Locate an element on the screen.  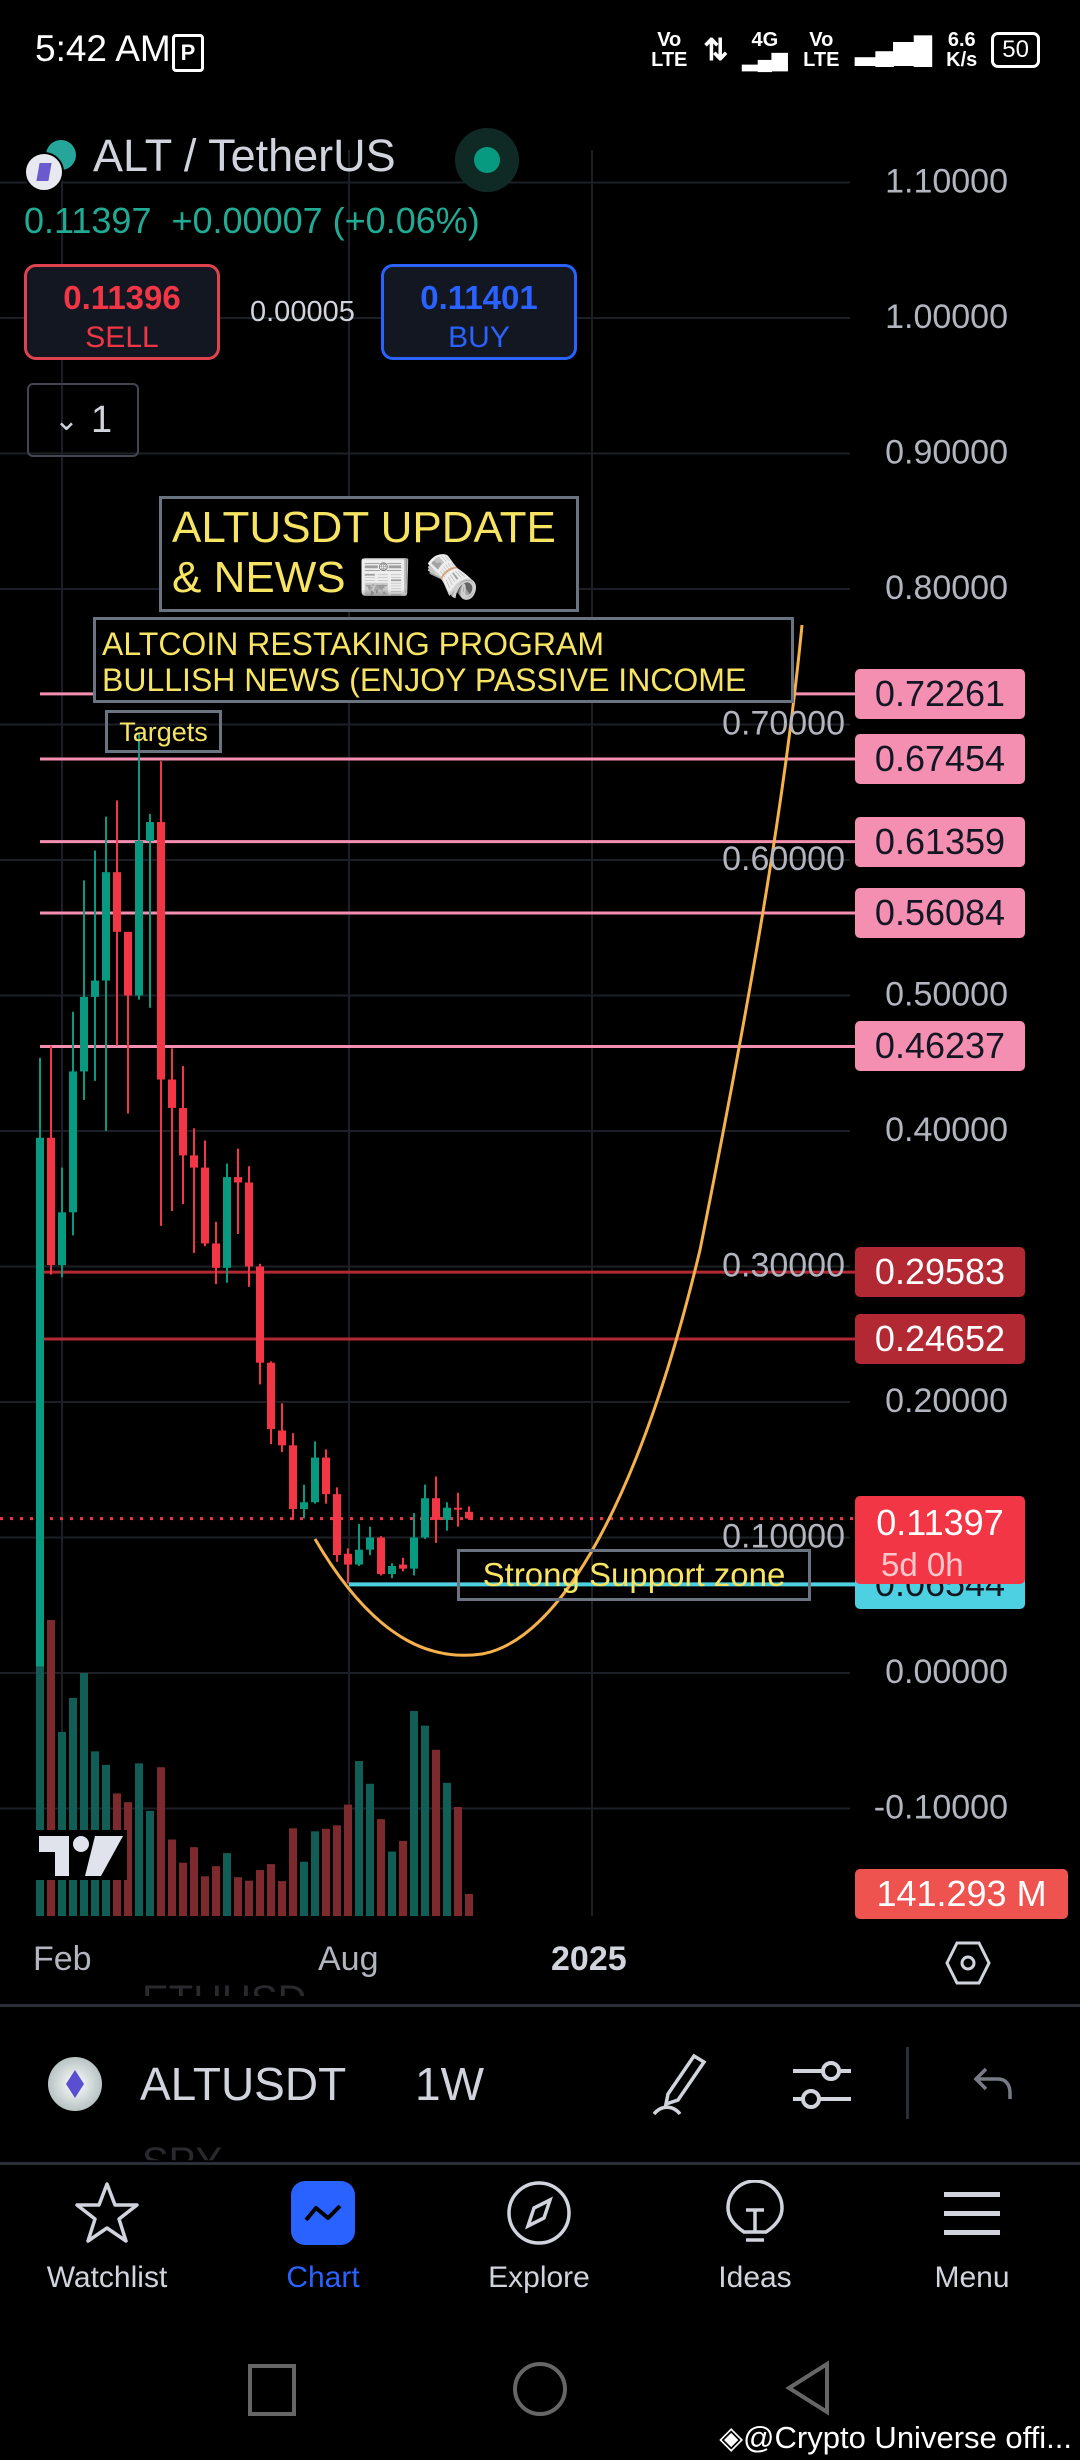
nav-watchlist: Watchlist is located at coordinates (107, 2237).